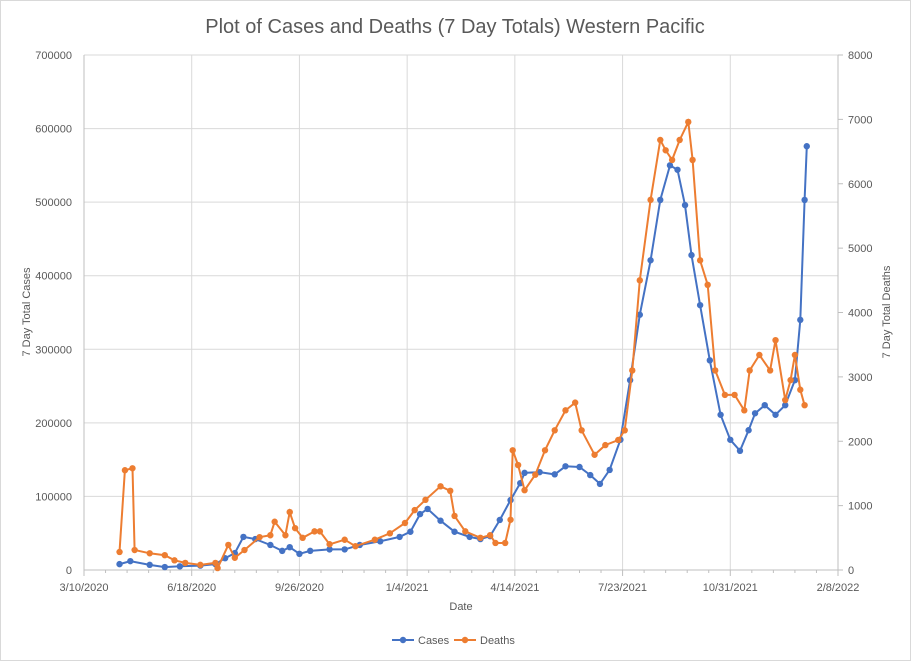  I want to click on x-tick-label: 6/18/2020, so click(191, 588).